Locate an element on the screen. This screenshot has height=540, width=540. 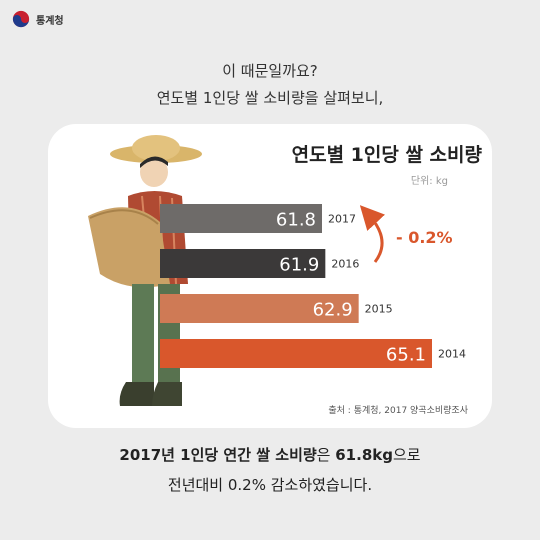
summary-particle: 은 is located at coordinates (326, 455).